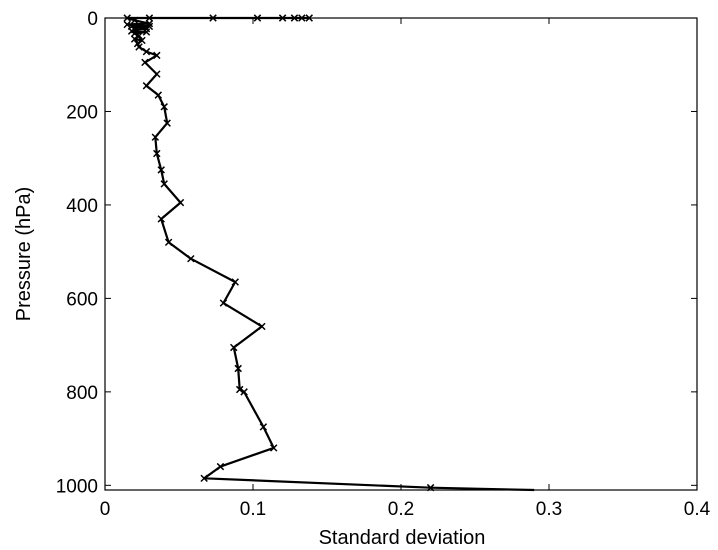  Describe the element at coordinates (549, 509) in the screenshot. I see `x-tick-label: 0.3` at that location.